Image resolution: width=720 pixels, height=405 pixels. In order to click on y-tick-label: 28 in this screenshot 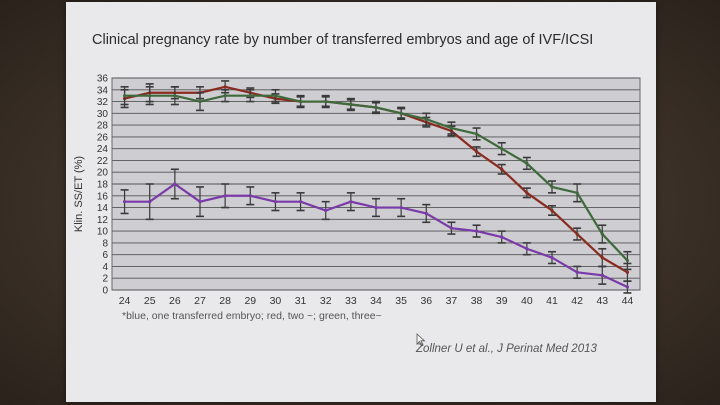, I will do `click(103, 126)`.